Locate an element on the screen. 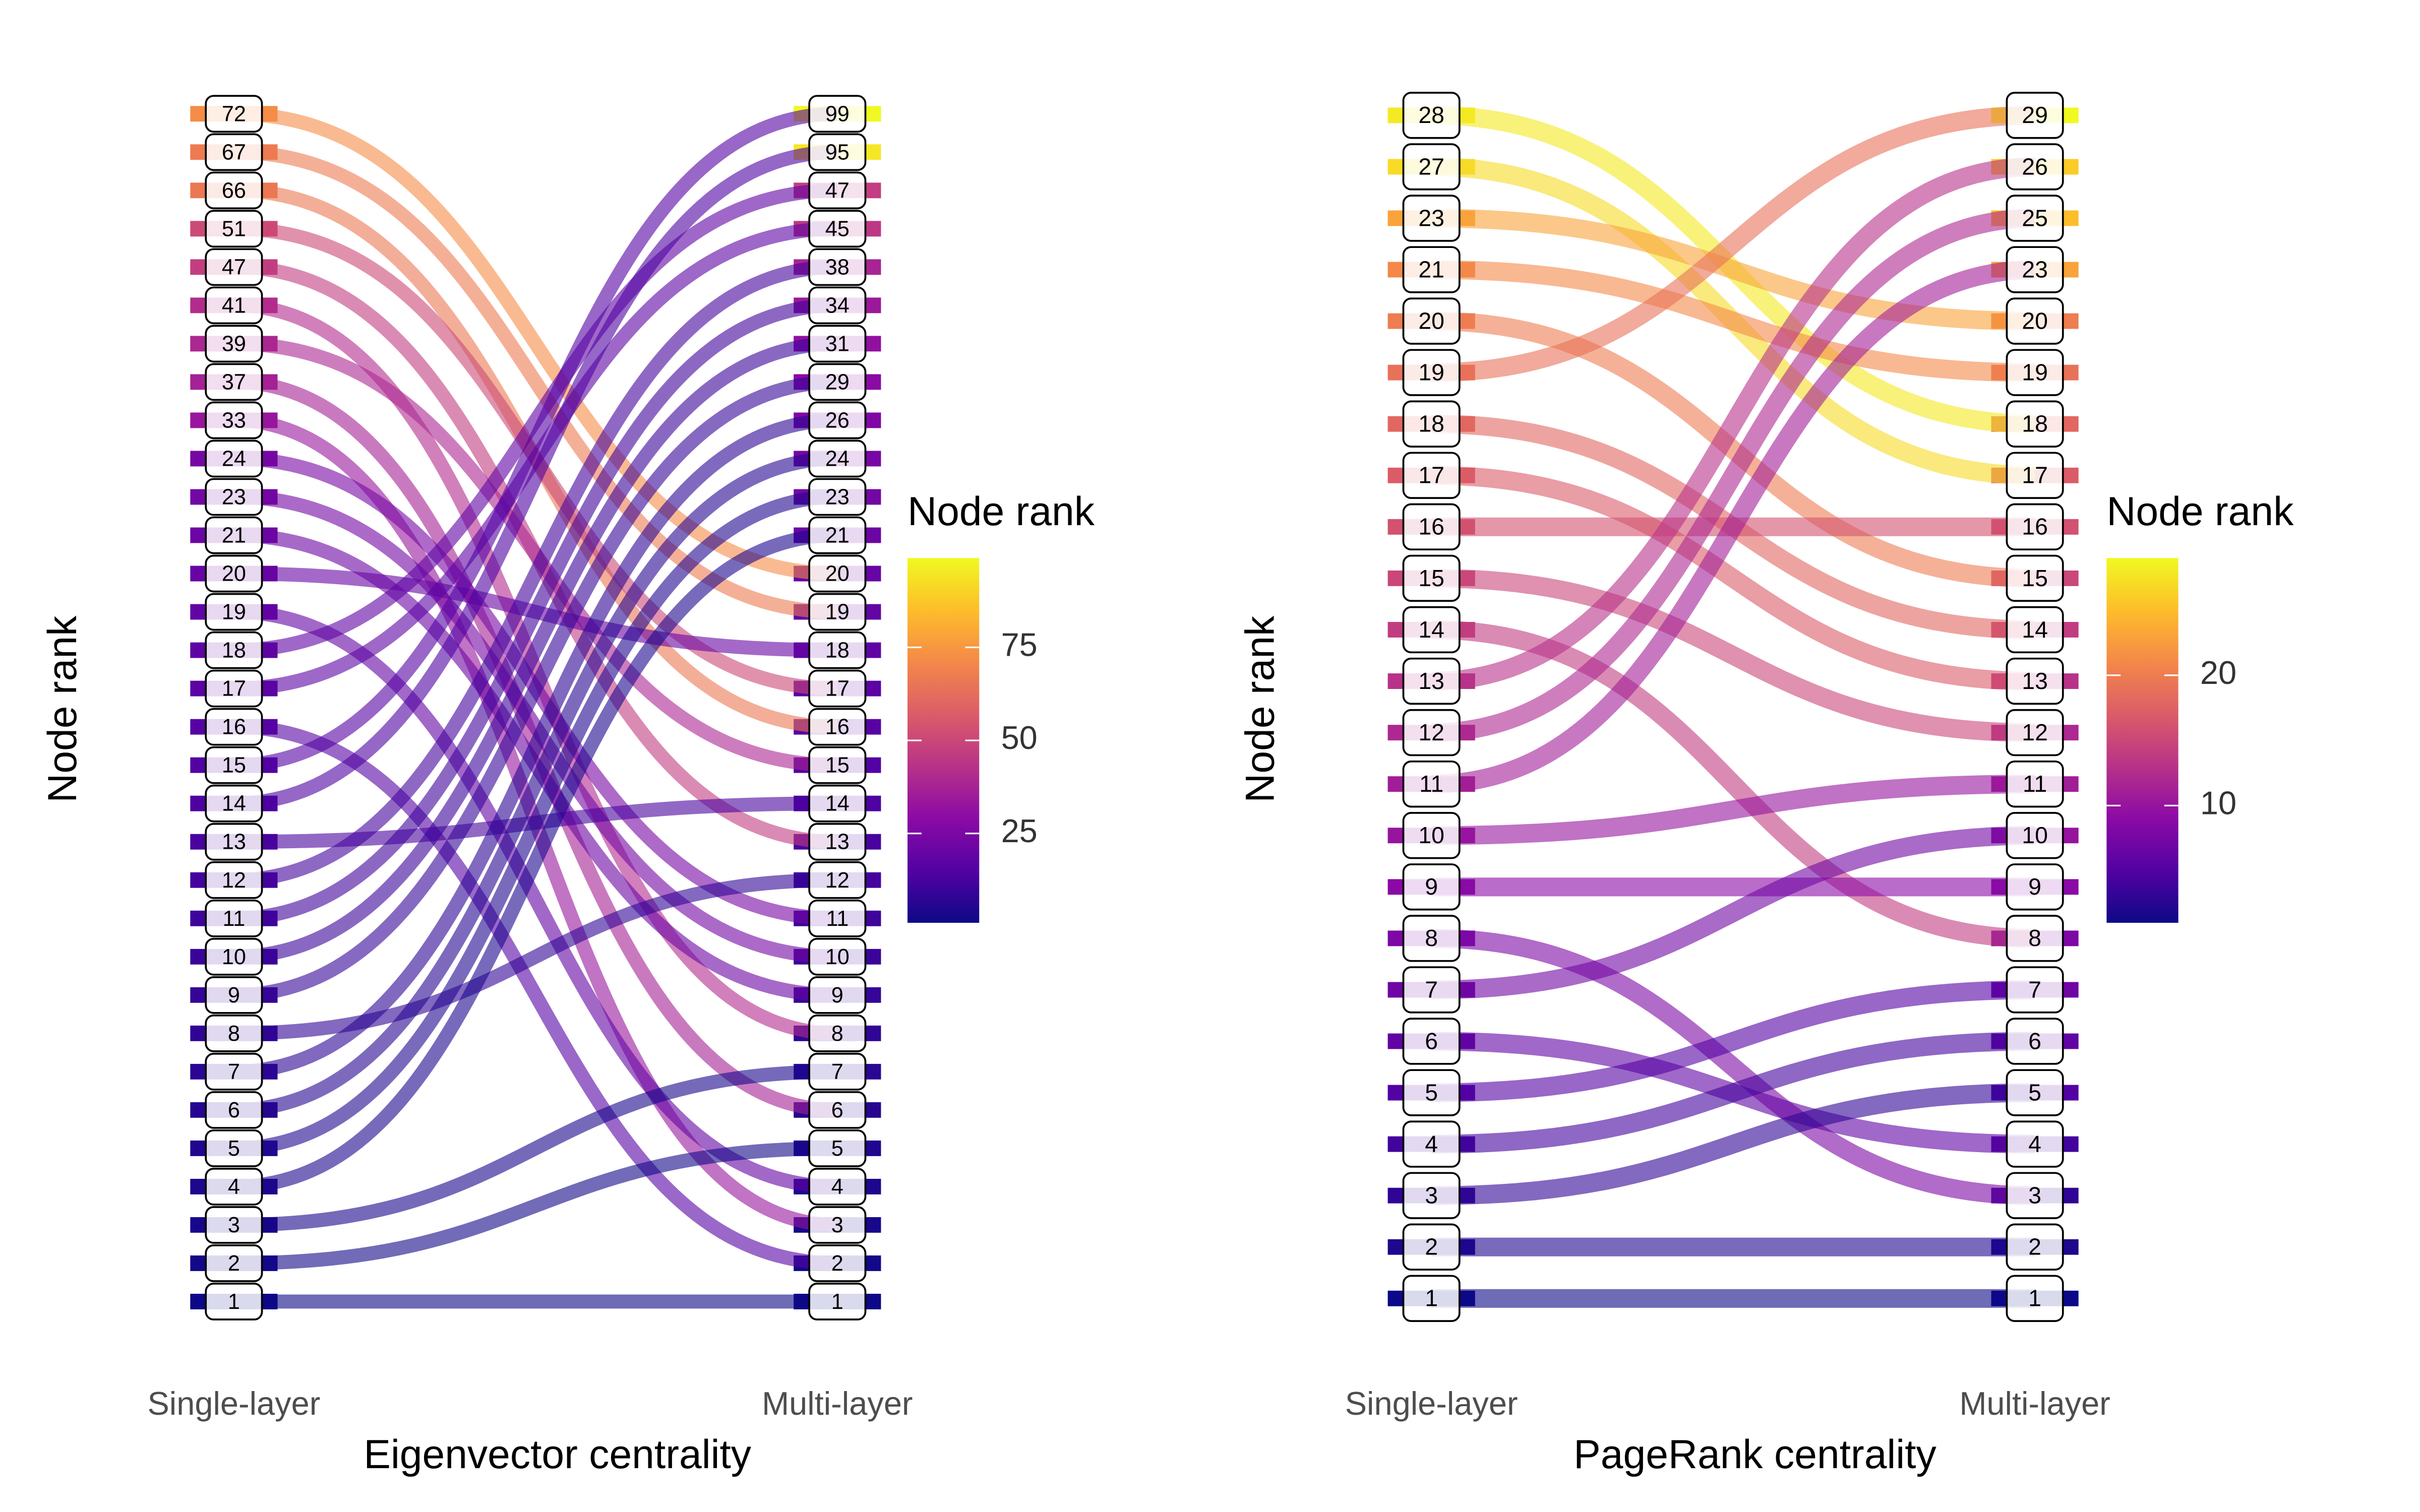 The image size is (2420, 1512). rank-label: 5 is located at coordinates (1431, 1092).